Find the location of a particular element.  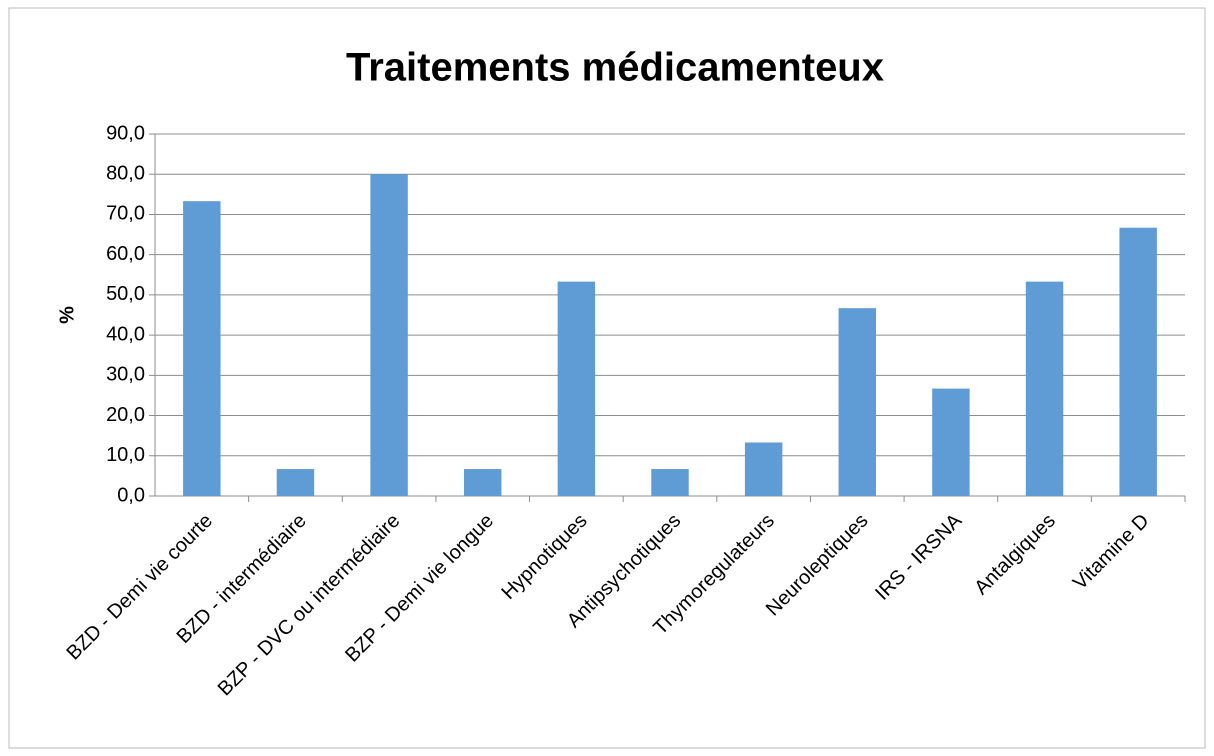

y-axis-label: % is located at coordinates (67, 315).